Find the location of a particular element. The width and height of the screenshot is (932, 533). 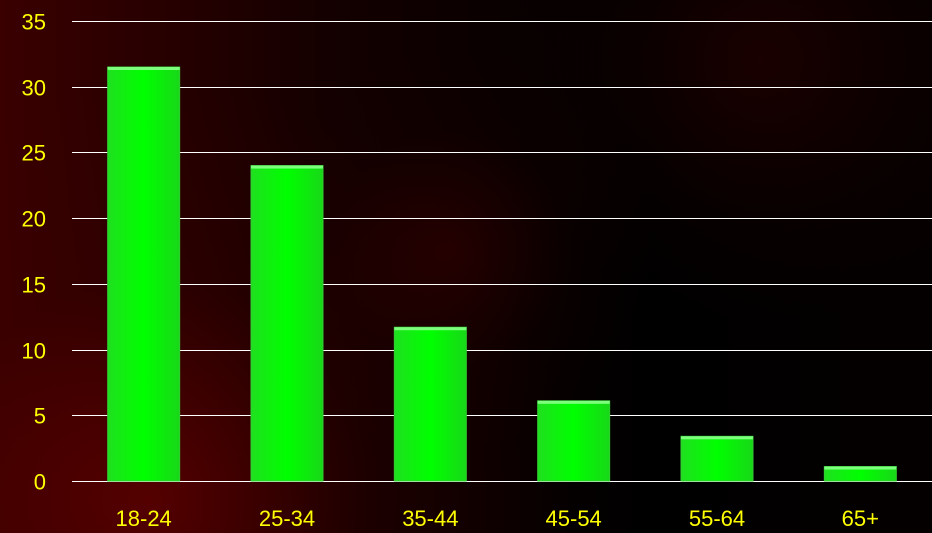

x-axis-tick-labels: 18-24 25-34 35-44 45-54 55-64 65+ is located at coordinates (497, 518).